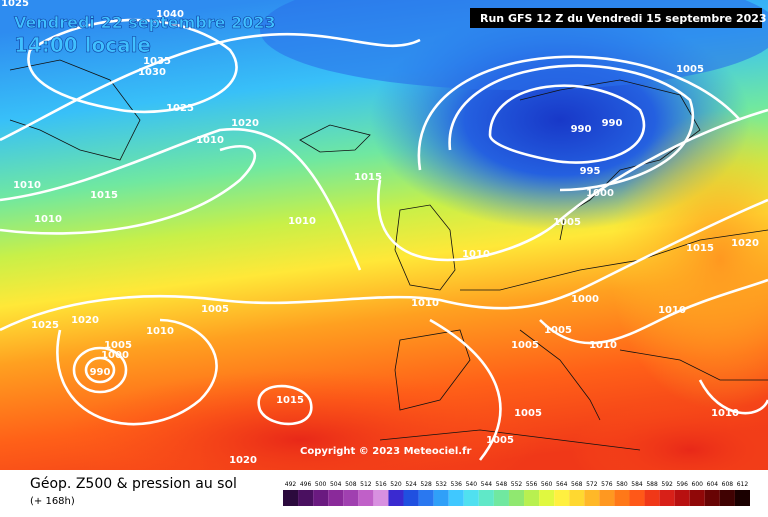  Describe the element at coordinates (351, 484) in the screenshot. I see `scale-label: 508` at that location.